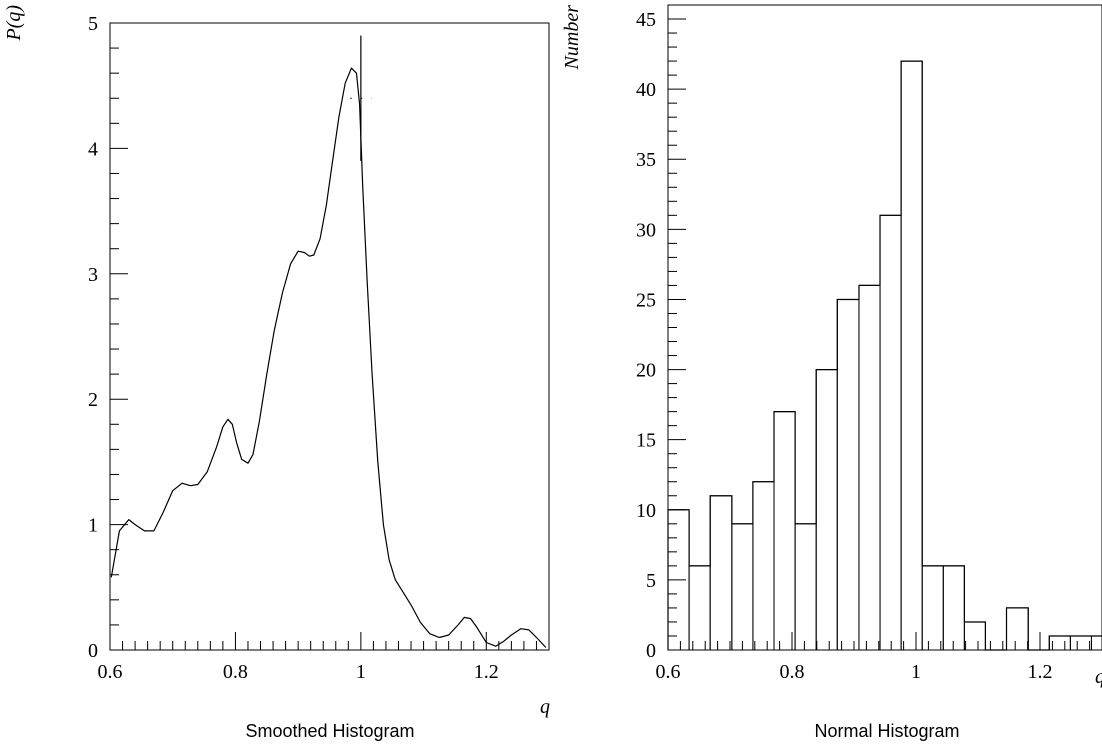 This screenshot has width=1102, height=745. What do you see at coordinates (1098, 677) in the screenshot?
I see `x-axis-label-right: q` at bounding box center [1098, 677].